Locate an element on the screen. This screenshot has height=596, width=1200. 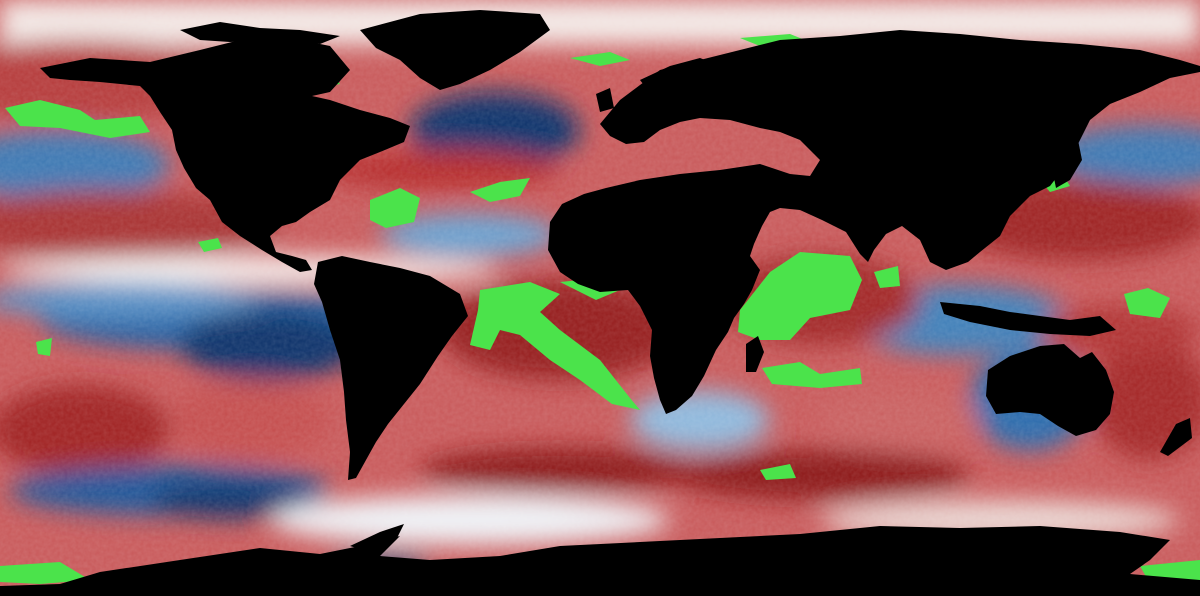
highlight-antarctic-w is located at coordinates (45, 573).